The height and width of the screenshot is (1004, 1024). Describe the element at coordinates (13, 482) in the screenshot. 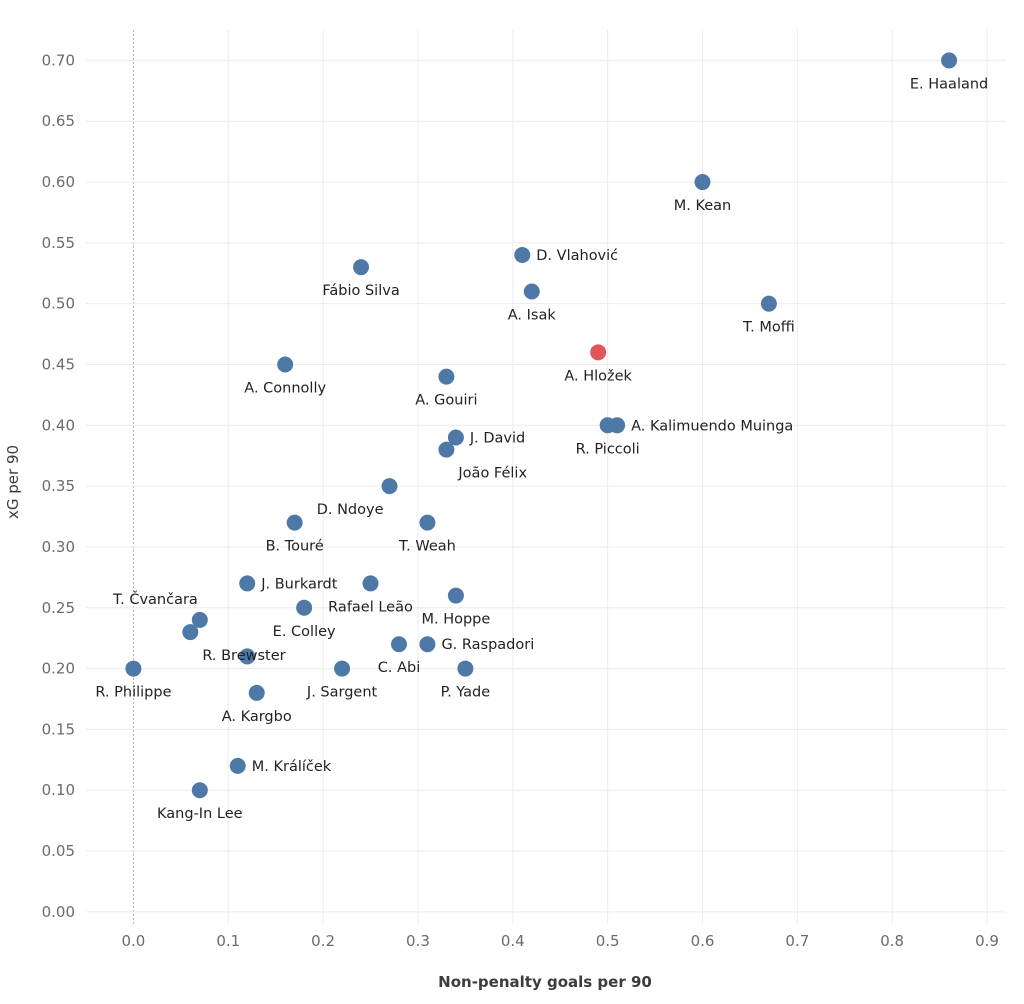

I see `y-axis-title: xG per 90` at that location.